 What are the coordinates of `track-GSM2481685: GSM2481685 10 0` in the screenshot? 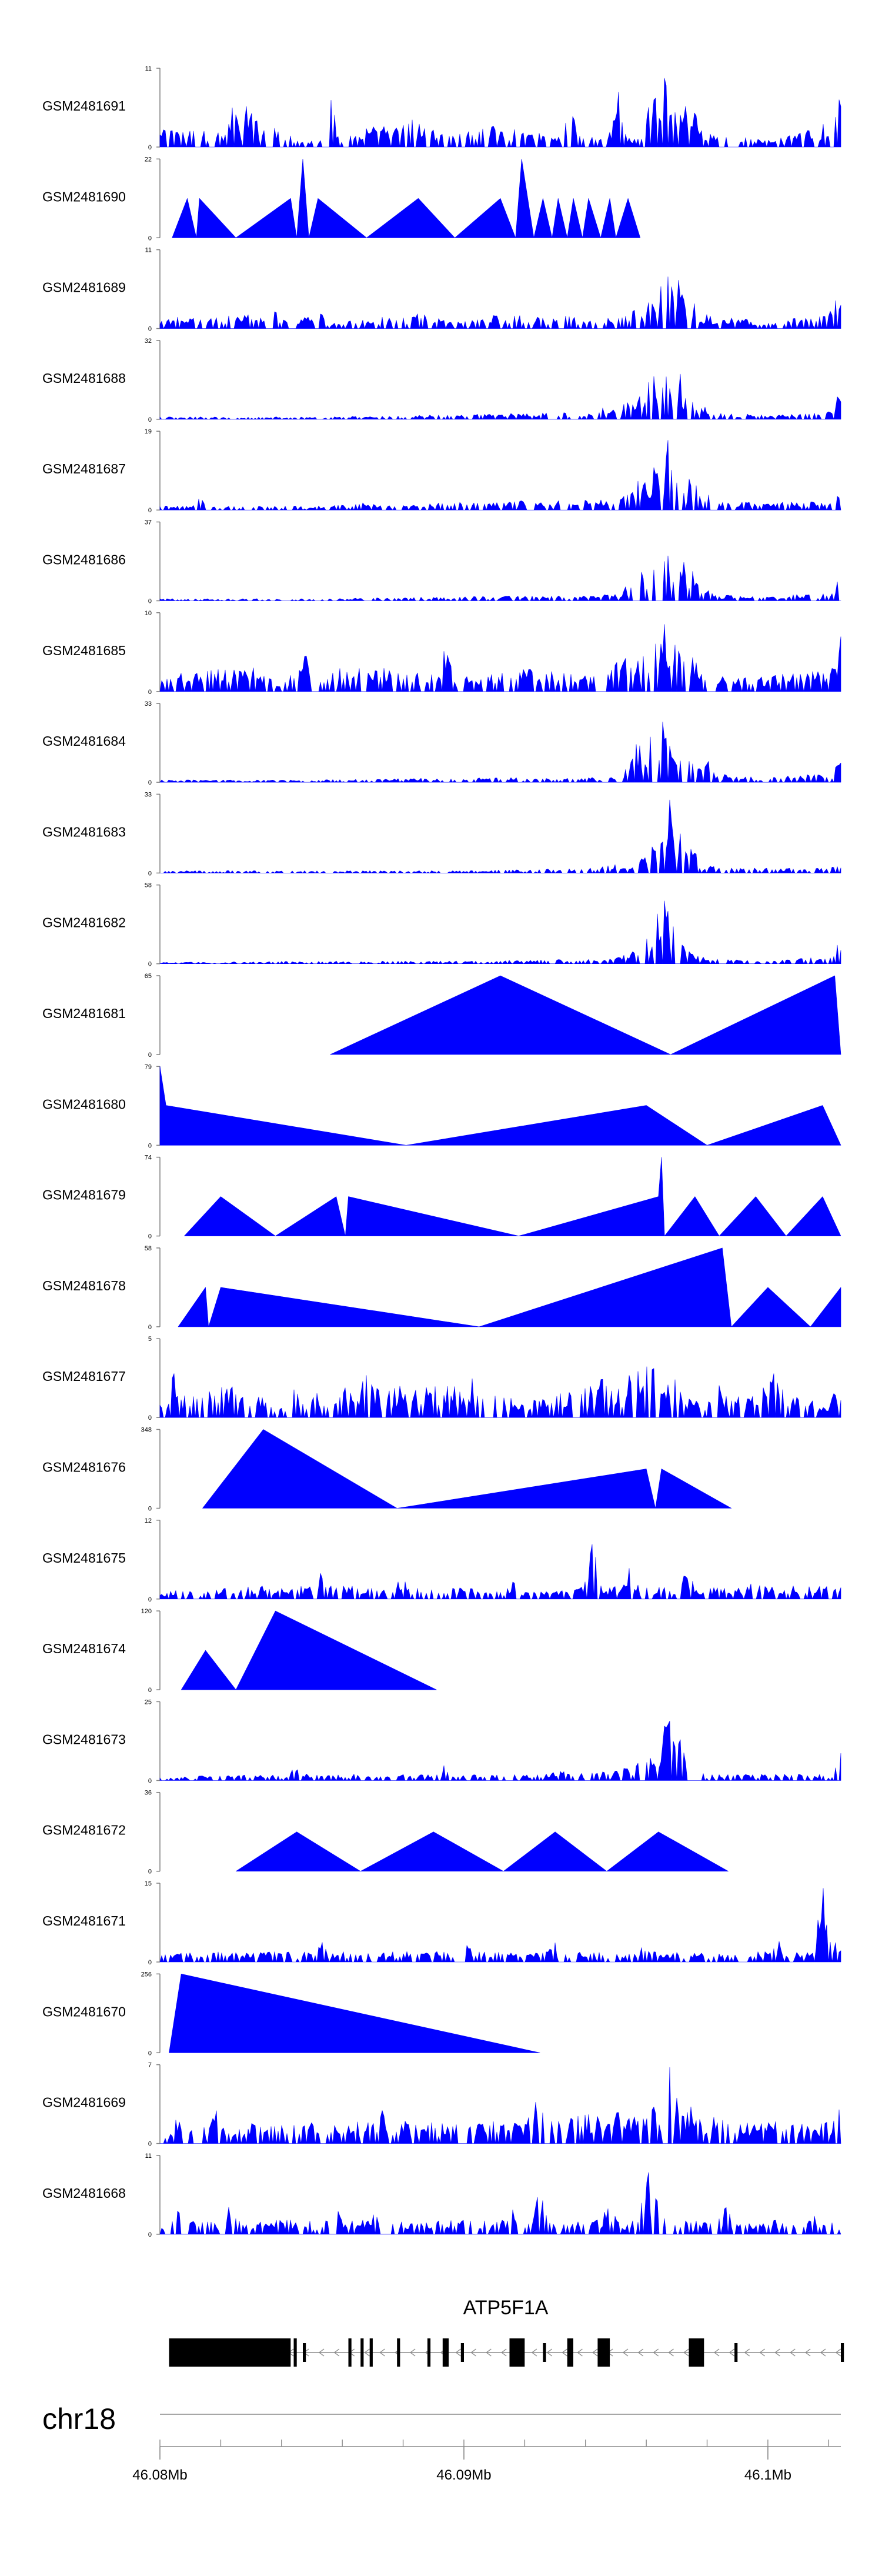 It's located at (441, 653).